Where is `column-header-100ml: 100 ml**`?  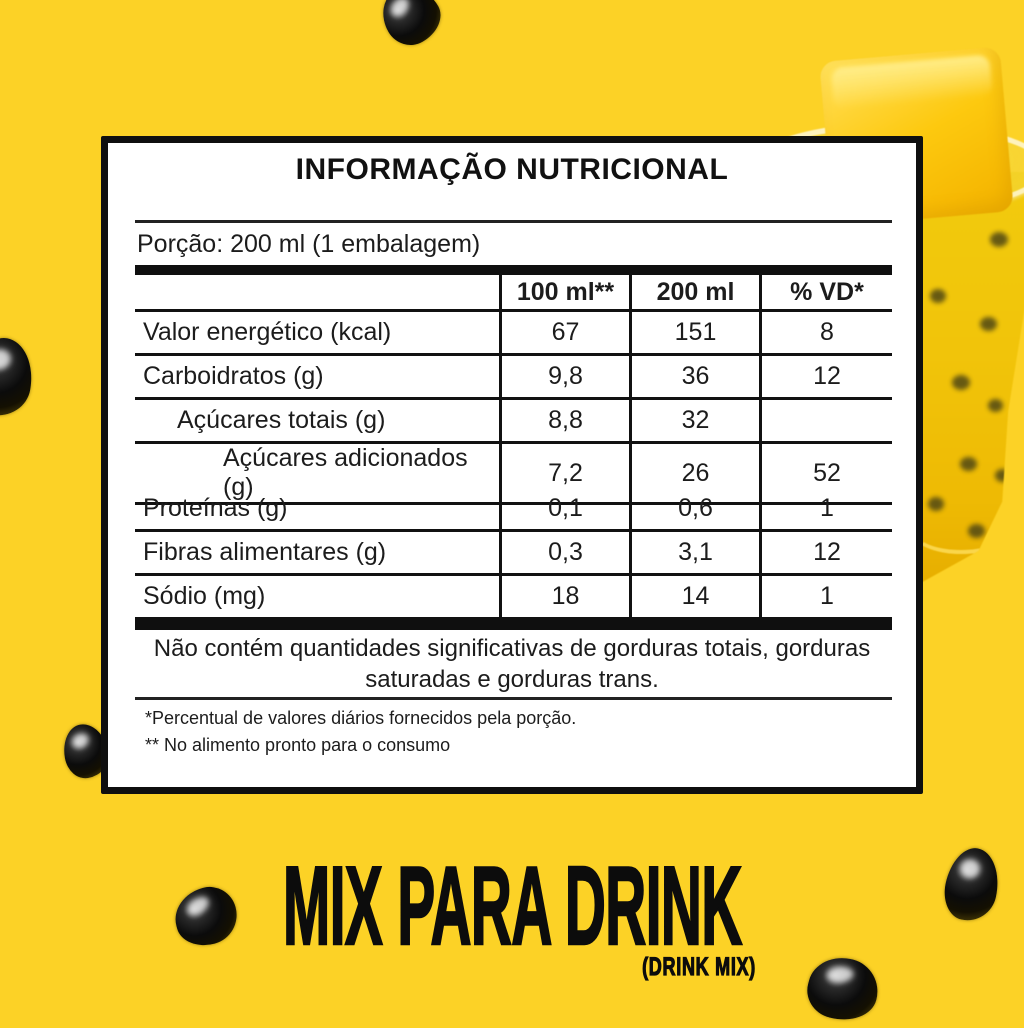
column-header-100ml: 100 ml** is located at coordinates (564, 293).